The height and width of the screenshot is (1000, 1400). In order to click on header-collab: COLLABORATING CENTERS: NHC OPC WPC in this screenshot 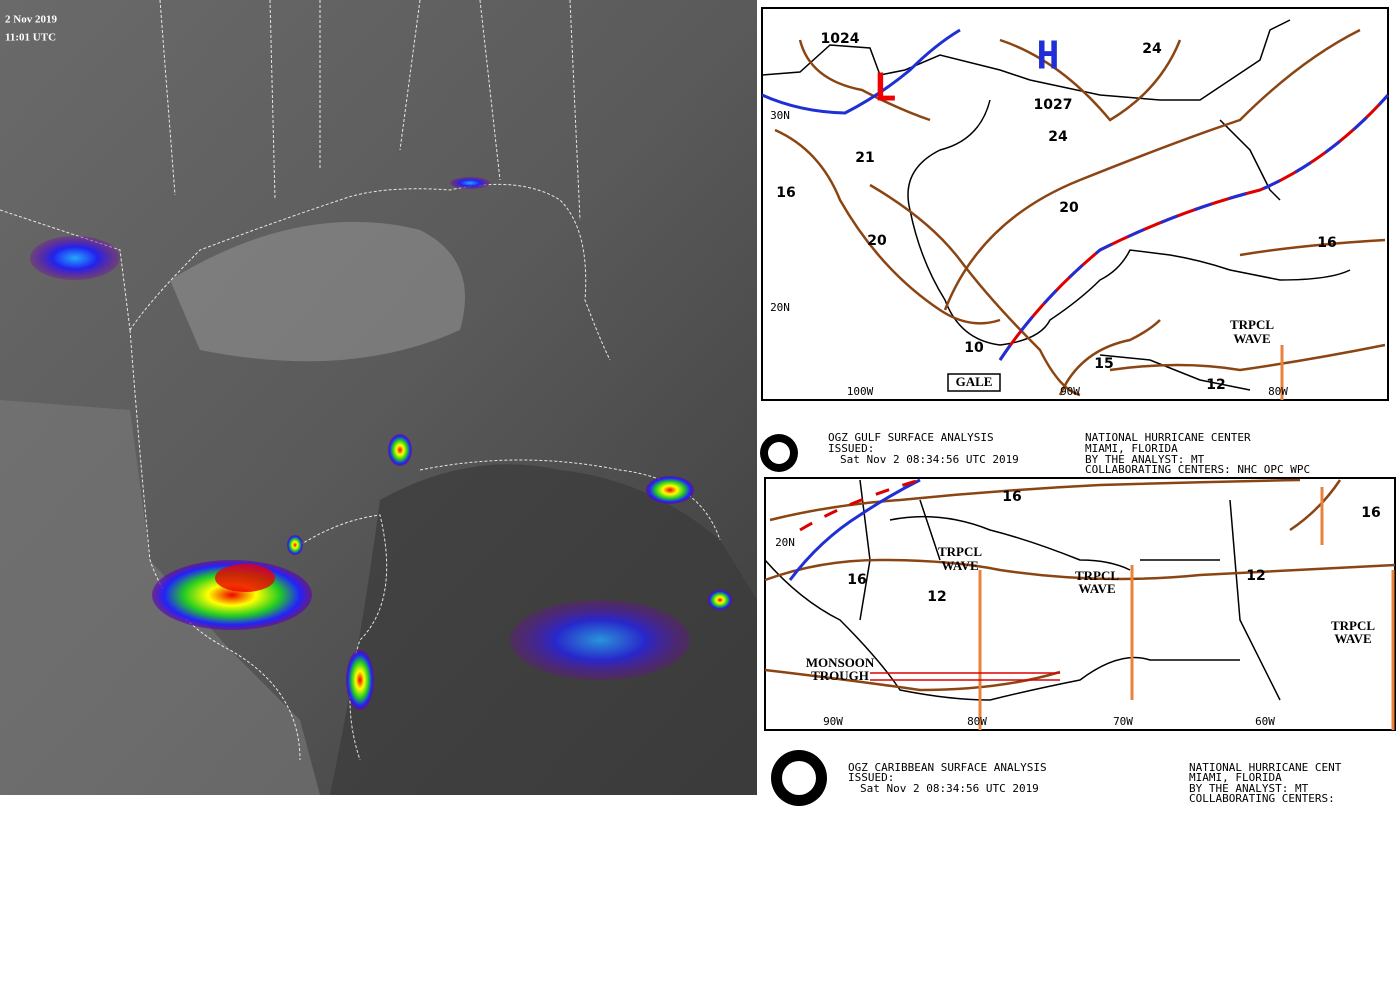, I will do `click(1197, 469)`.